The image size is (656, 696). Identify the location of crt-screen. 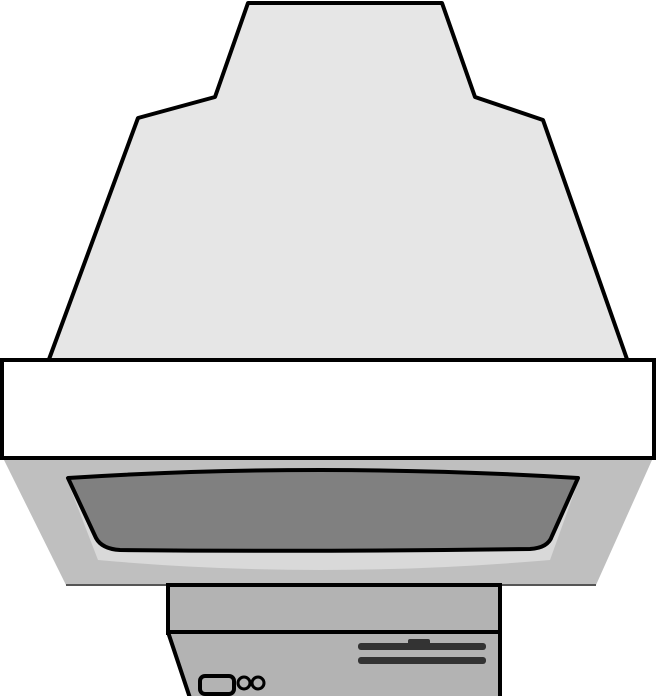
(323, 510).